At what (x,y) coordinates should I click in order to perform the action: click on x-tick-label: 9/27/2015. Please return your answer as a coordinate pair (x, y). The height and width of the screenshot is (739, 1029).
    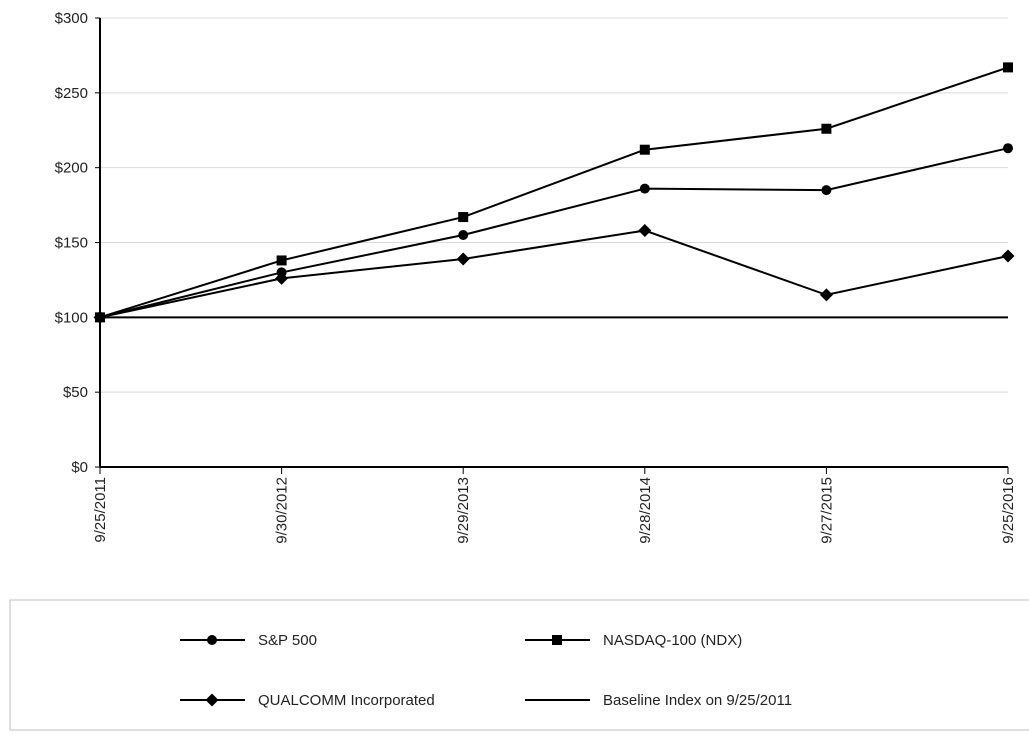
    Looking at the image, I should click on (826, 510).